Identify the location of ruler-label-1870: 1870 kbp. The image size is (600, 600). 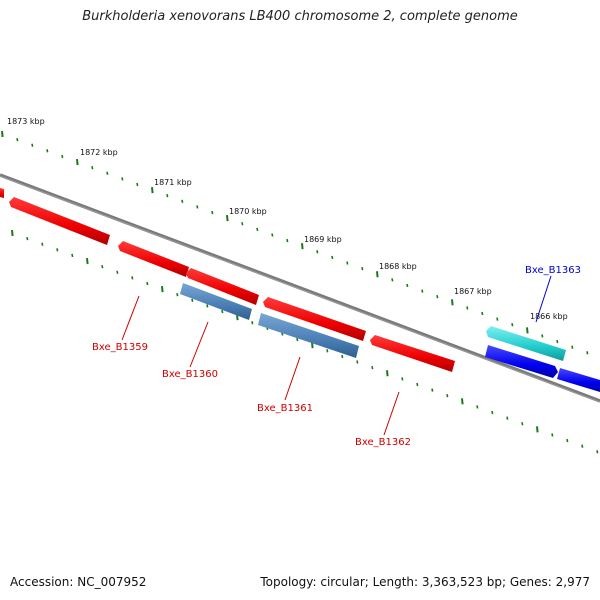
(248, 211).